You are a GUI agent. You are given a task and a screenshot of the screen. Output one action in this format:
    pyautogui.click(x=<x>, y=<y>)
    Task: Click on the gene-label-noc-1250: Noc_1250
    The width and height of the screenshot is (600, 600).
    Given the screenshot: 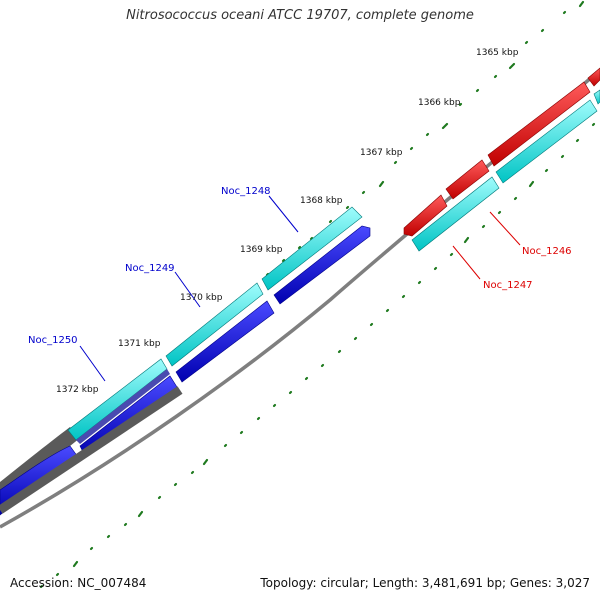 What is the action you would take?
    pyautogui.click(x=53, y=340)
    